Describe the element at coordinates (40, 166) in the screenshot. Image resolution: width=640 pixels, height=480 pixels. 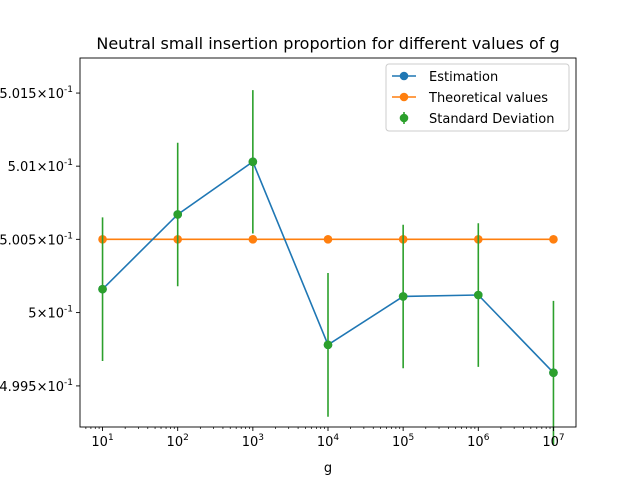
I see `y-tick-label: 5.01×10-1` at that location.